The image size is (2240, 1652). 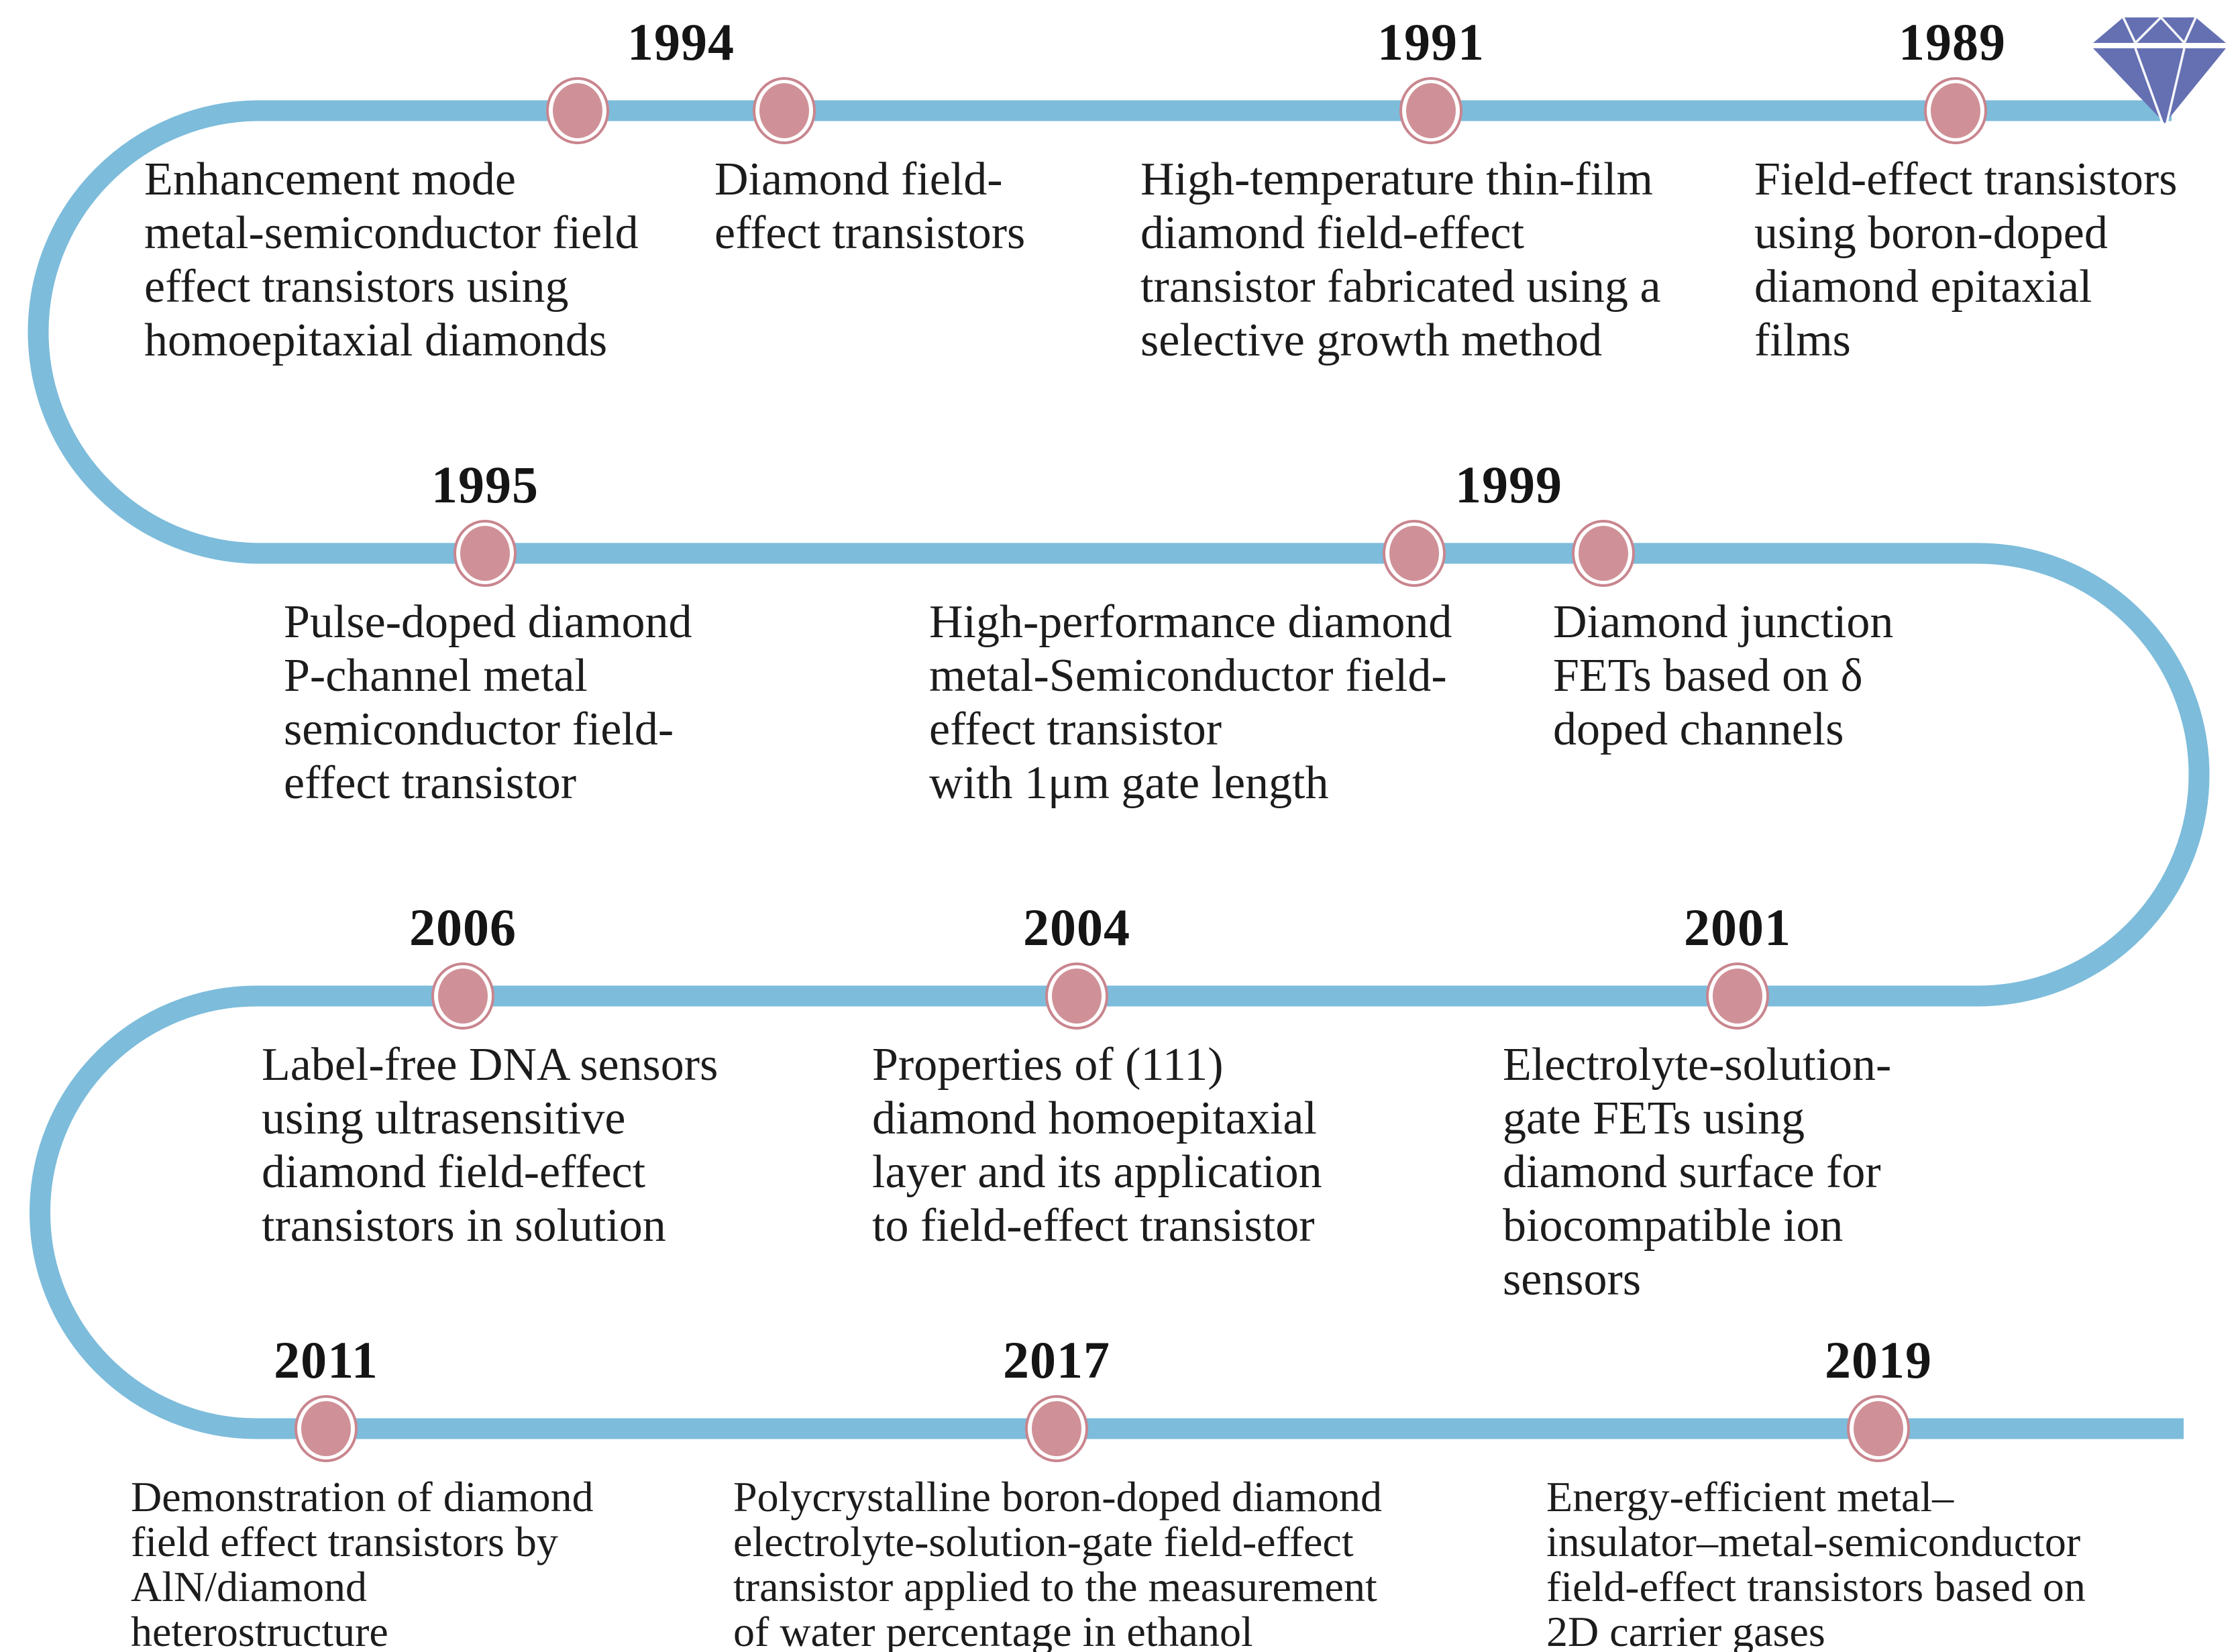 What do you see at coordinates (486, 553) in the screenshot?
I see `timeline-node-1995` at bounding box center [486, 553].